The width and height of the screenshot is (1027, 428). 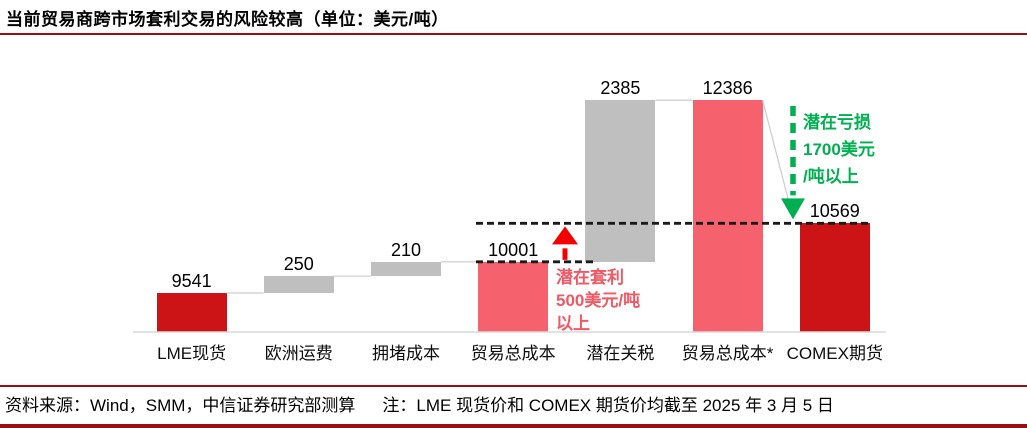 What do you see at coordinates (727, 353) in the screenshot?
I see `category-label: 贸易总成本*` at bounding box center [727, 353].